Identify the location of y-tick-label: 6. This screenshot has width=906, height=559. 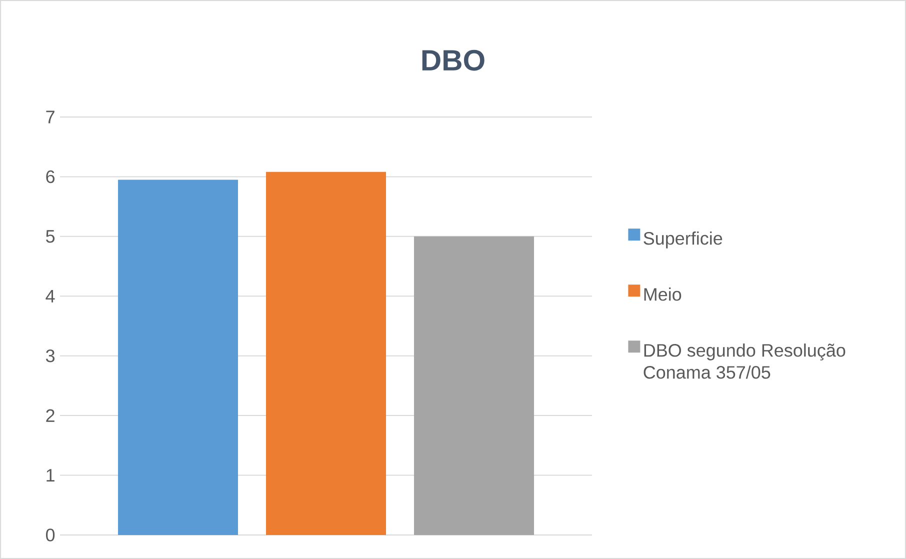
(50, 177).